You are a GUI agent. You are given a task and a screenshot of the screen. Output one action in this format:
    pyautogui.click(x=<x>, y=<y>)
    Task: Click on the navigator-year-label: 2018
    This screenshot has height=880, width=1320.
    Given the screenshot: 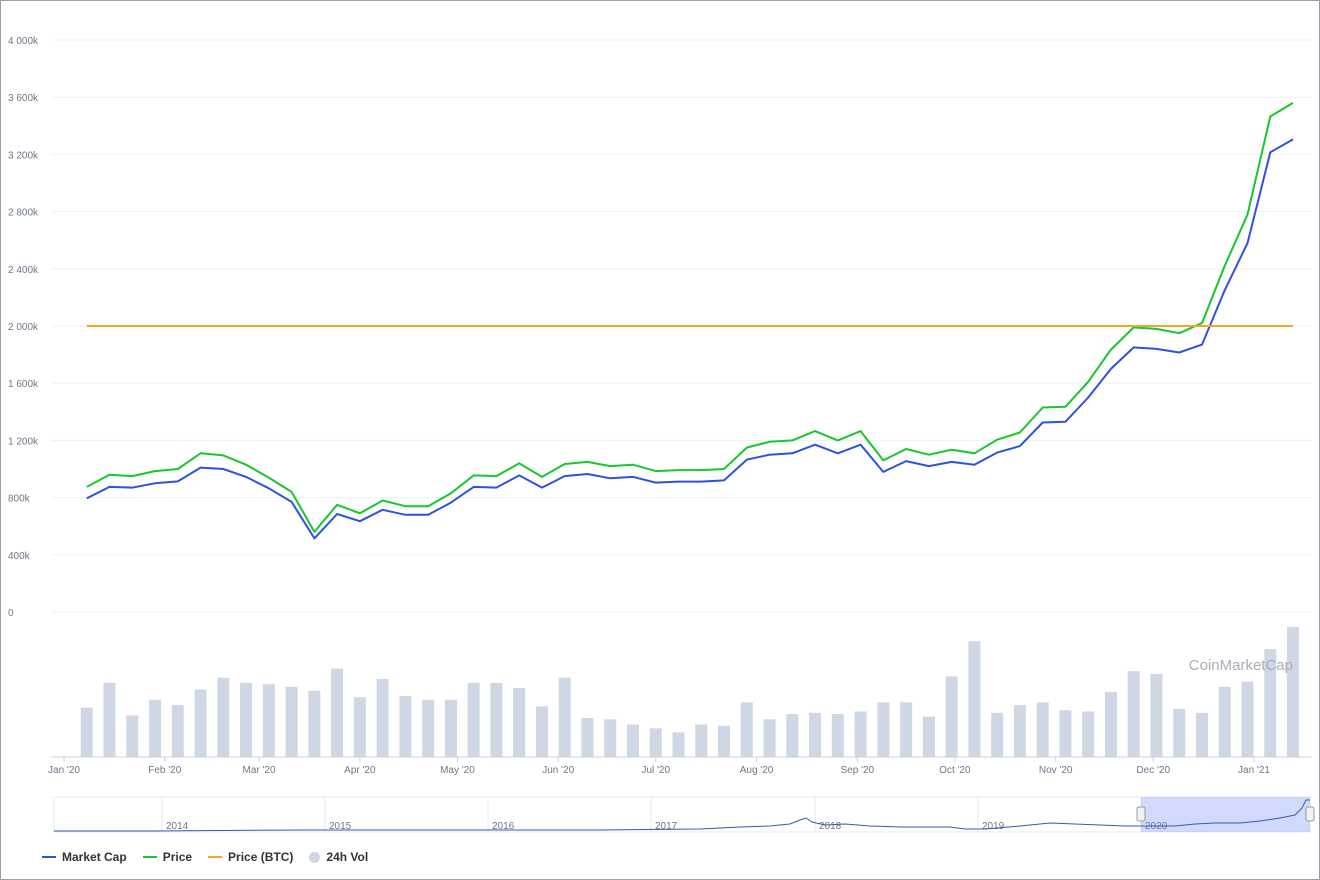 What is the action you would take?
    pyautogui.click(x=830, y=826)
    